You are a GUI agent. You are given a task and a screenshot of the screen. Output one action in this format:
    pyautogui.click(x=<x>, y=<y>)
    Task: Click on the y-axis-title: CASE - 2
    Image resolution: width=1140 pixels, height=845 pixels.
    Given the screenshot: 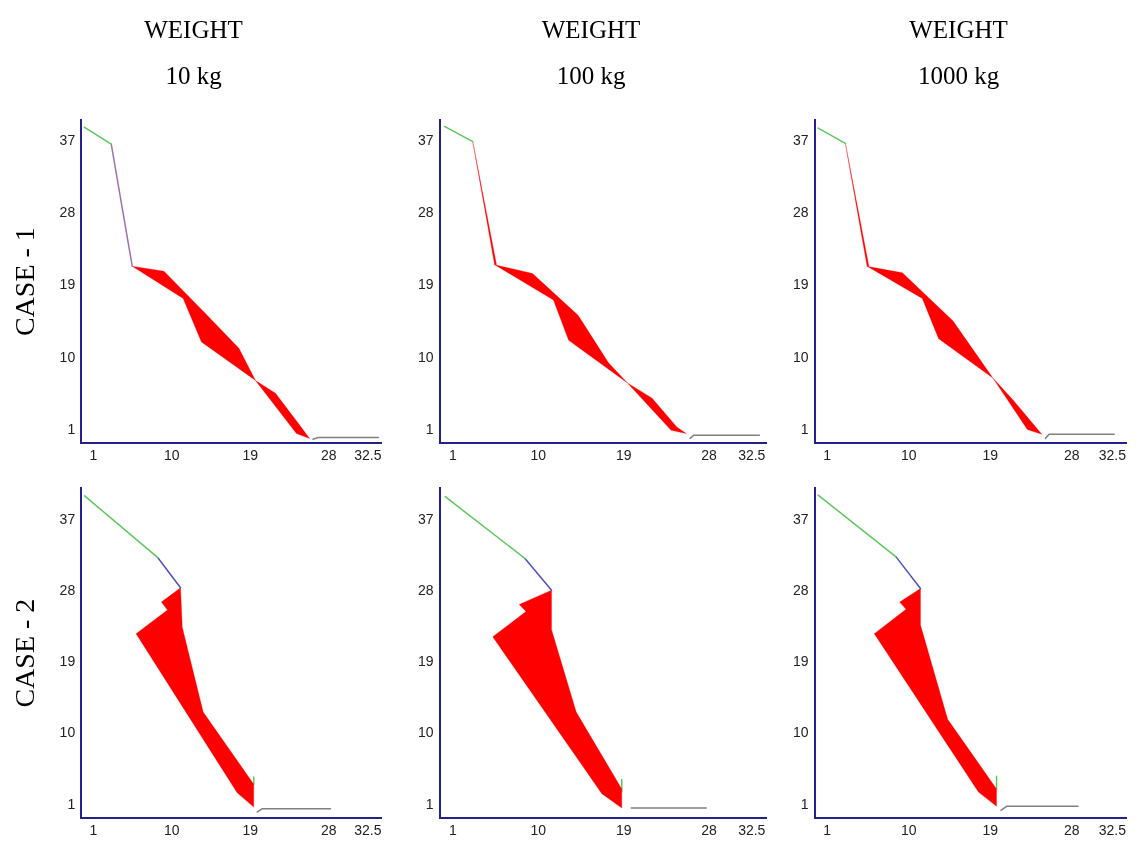 What is the action you would take?
    pyautogui.click(x=25, y=653)
    